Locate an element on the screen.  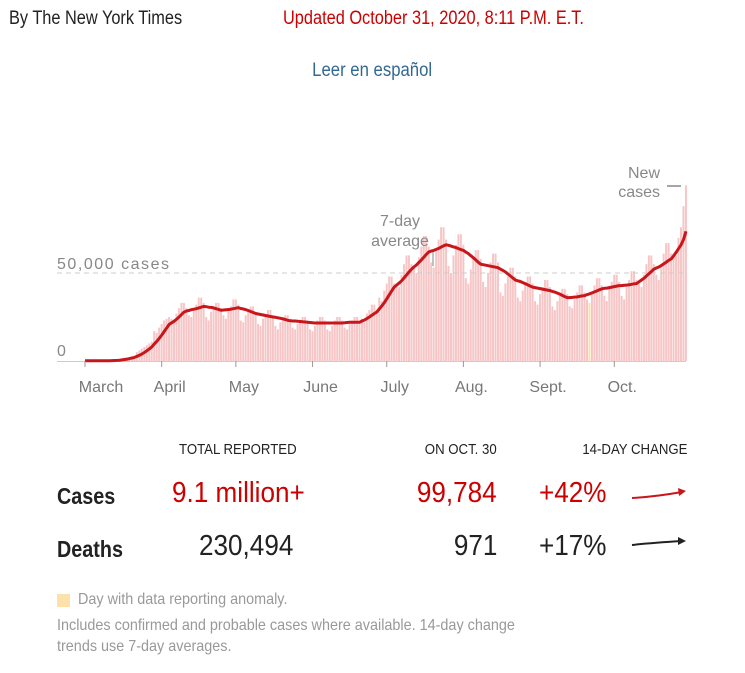
x-tick-label: Oct. is located at coordinates (622, 387).